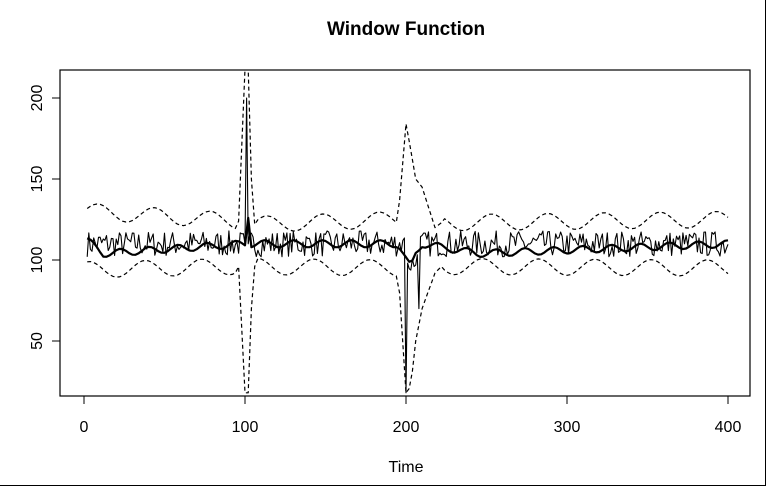 This screenshot has height=486, width=766. Describe the element at coordinates (45, 217) in the screenshot. I see `y-axis: 50 100 150 200` at that location.